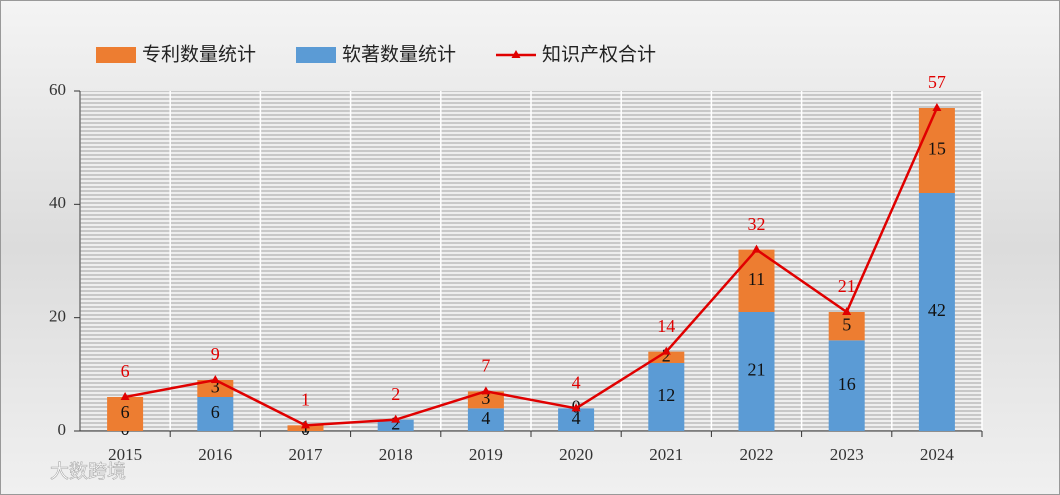  I want to click on y-tick-label: 0, so click(62, 429).